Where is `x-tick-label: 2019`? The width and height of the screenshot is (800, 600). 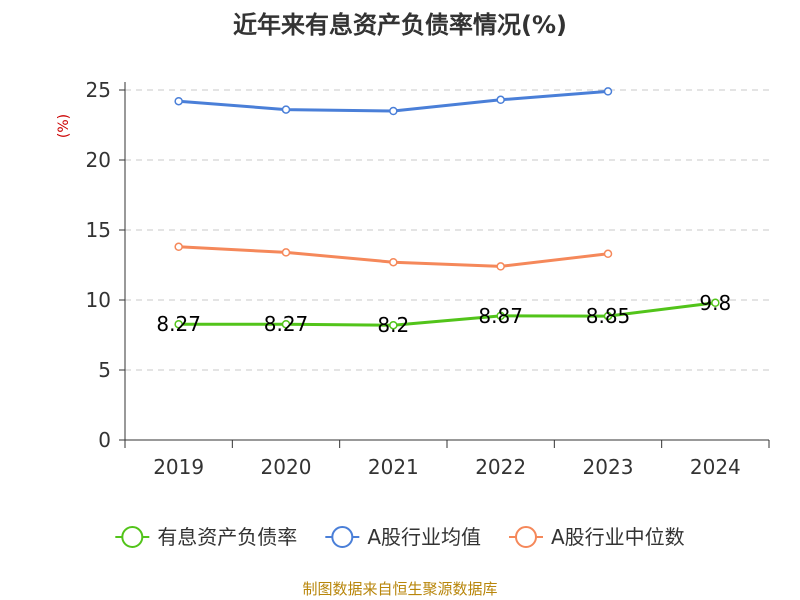 x-tick-label: 2019 is located at coordinates (178, 467).